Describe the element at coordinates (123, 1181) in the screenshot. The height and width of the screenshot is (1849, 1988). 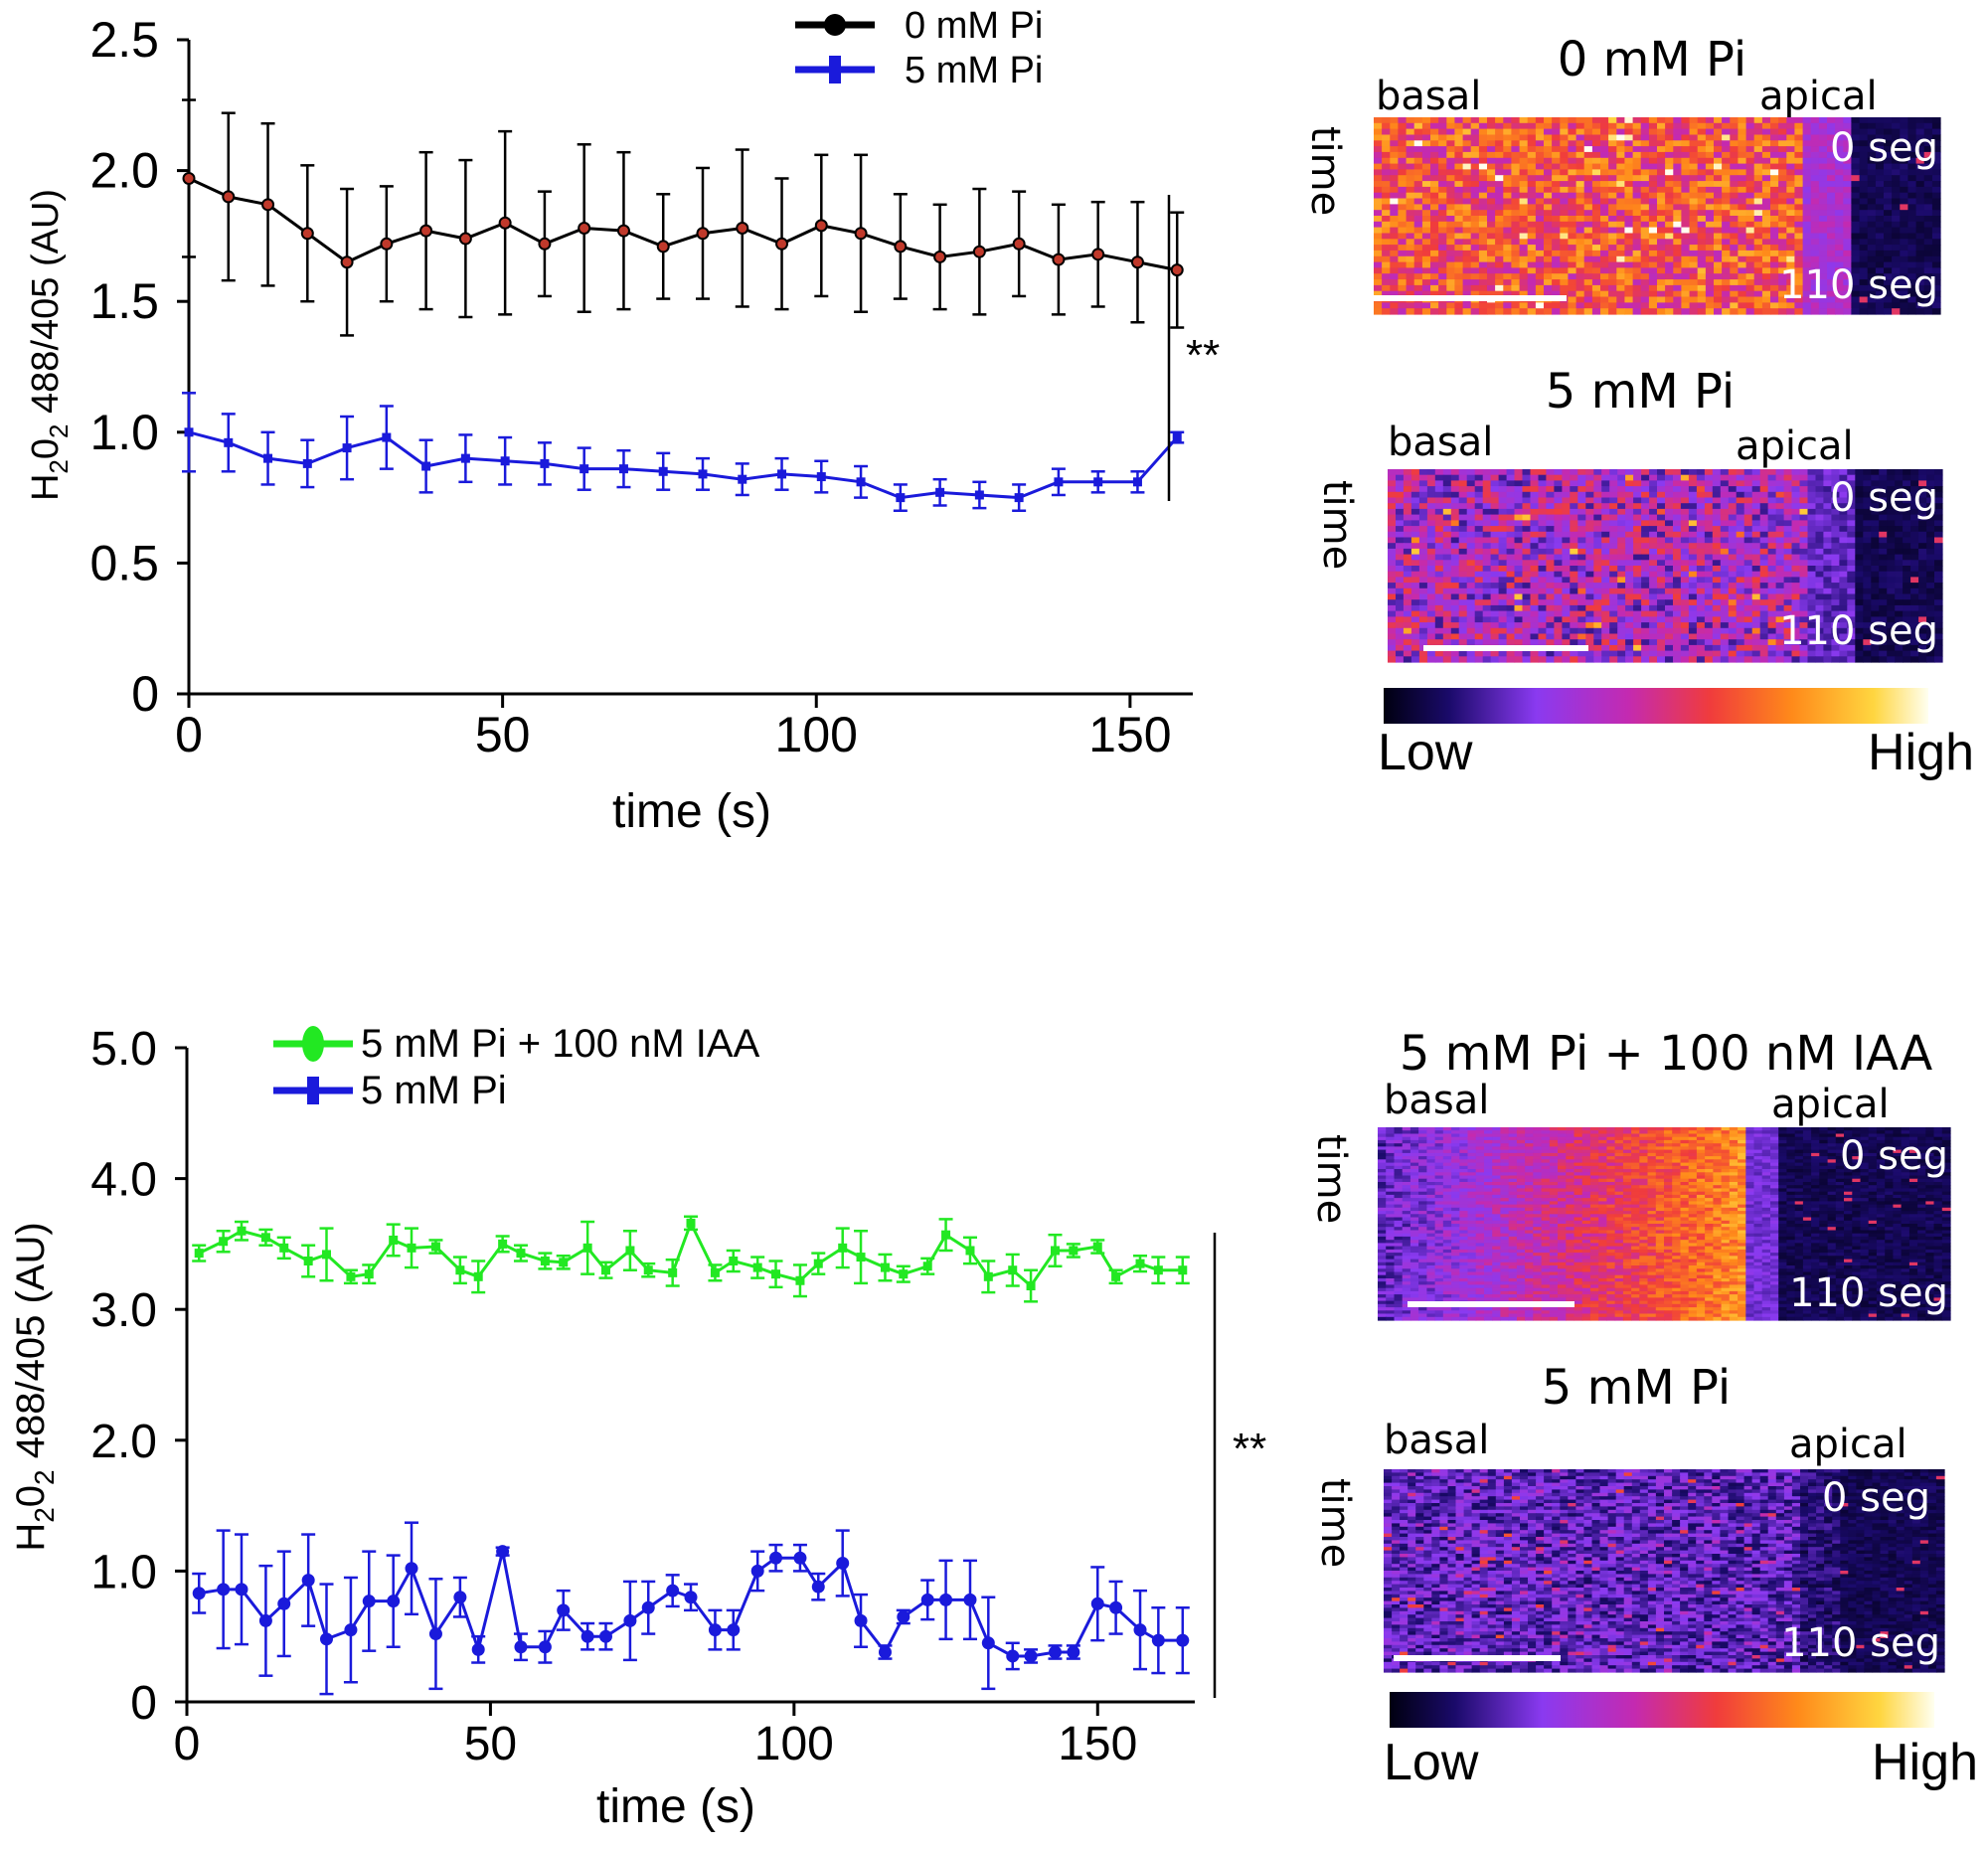
I see `y-tick-label: 4.0` at that location.